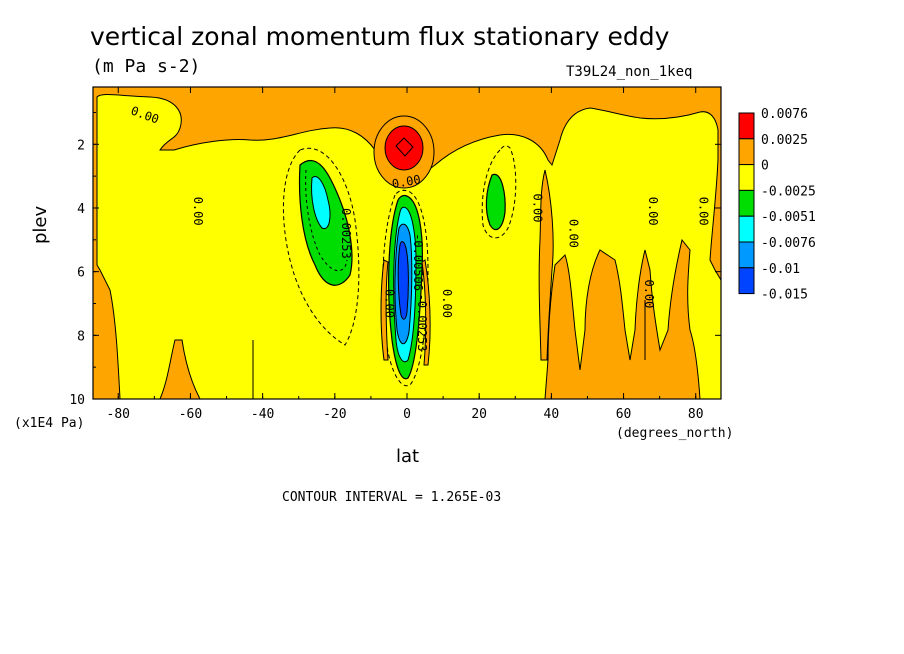  I want to click on y-tick-label: 8, so click(81, 336).